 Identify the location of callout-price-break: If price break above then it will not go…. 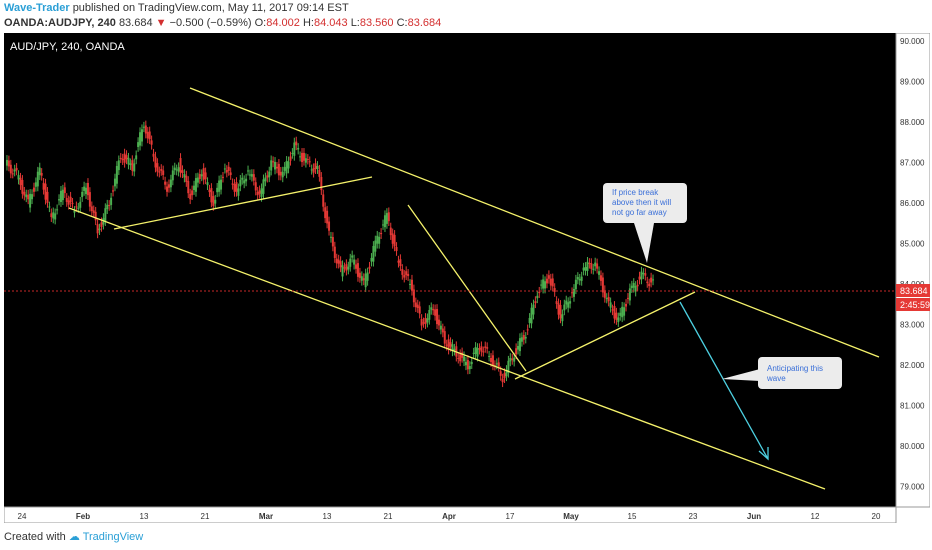
(645, 223).